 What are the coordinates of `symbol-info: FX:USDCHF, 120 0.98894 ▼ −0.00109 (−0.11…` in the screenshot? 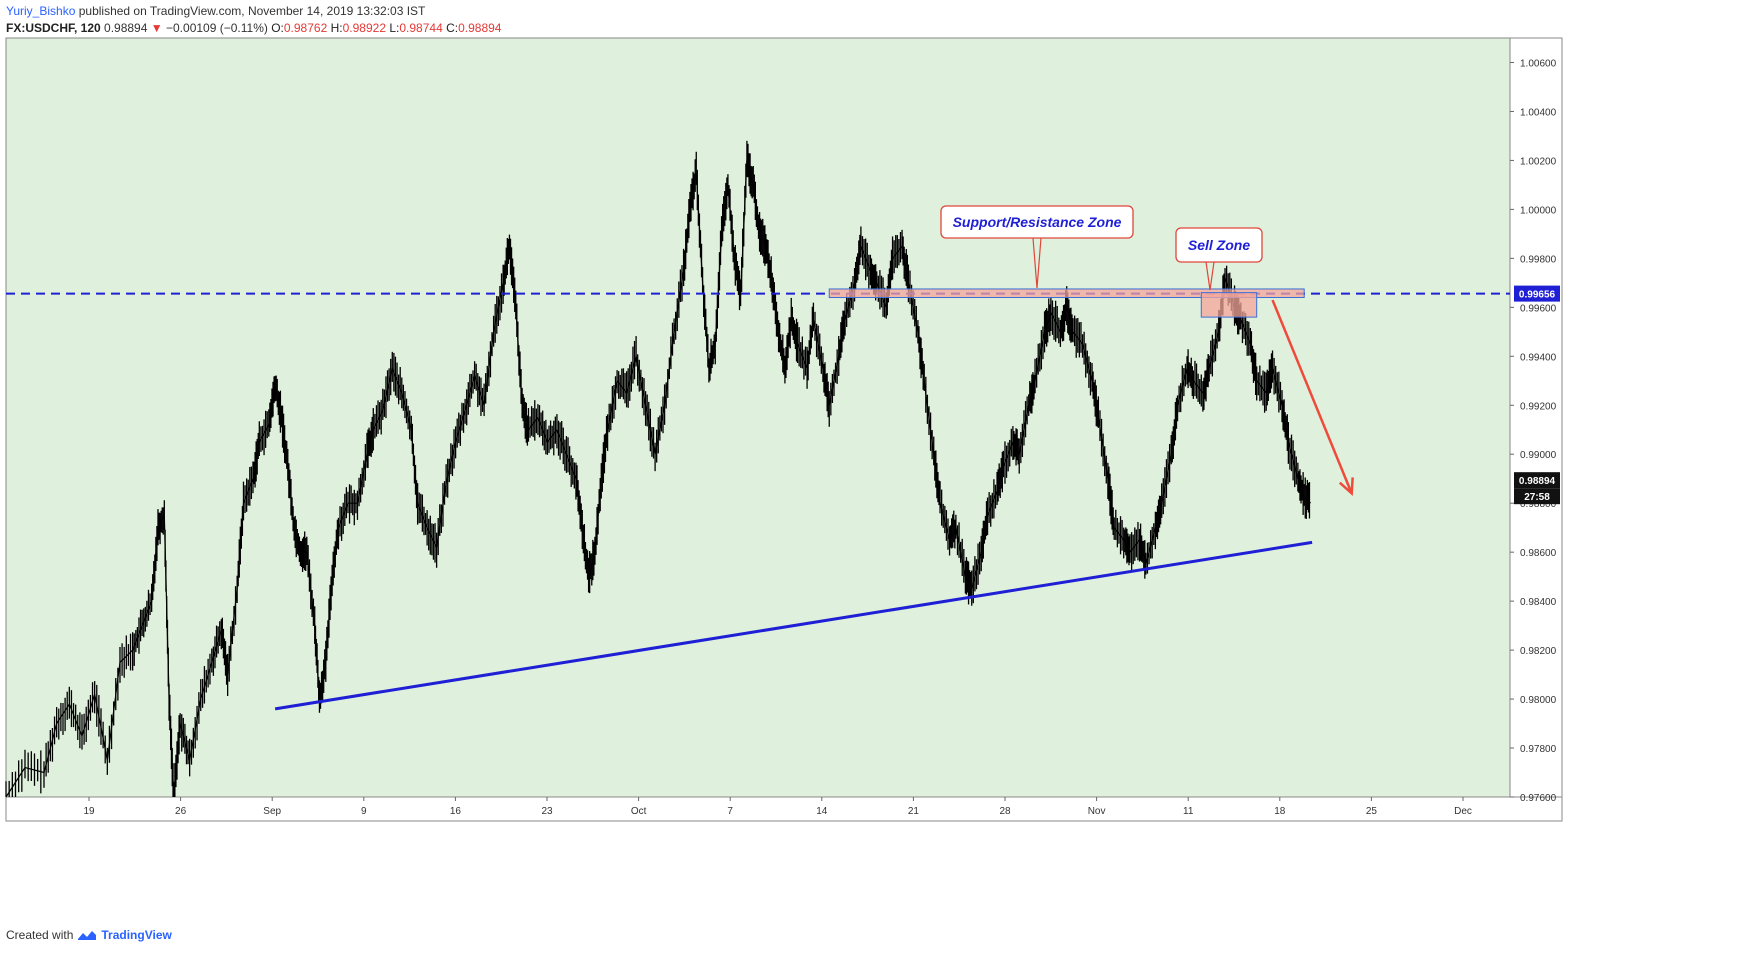 It's located at (253, 28).